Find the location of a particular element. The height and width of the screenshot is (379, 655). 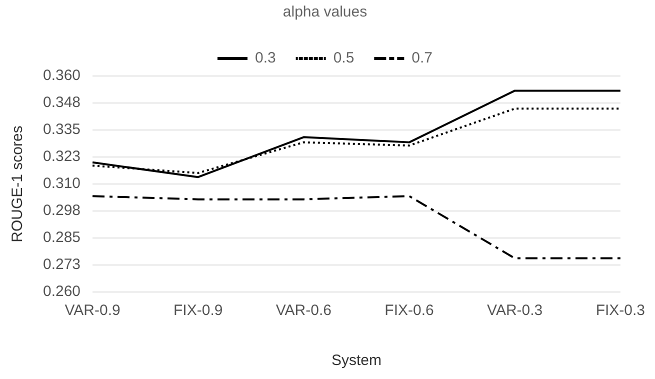

y-tick-label: 0.323 is located at coordinates (61, 157).